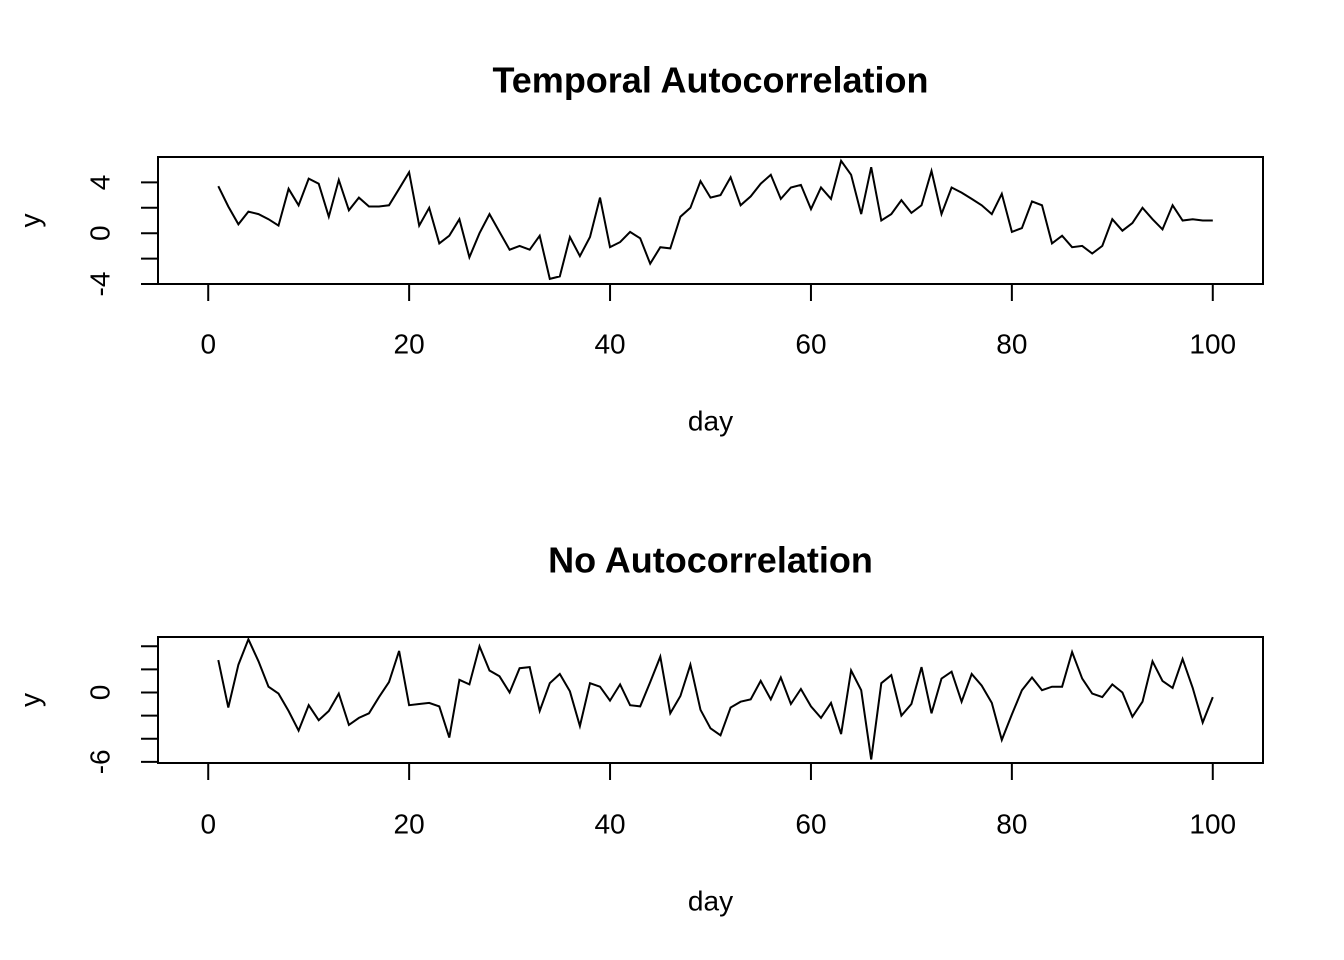 The image size is (1344, 960). Describe the element at coordinates (715, 698) in the screenshot. I see `panel-2-series-line` at that location.